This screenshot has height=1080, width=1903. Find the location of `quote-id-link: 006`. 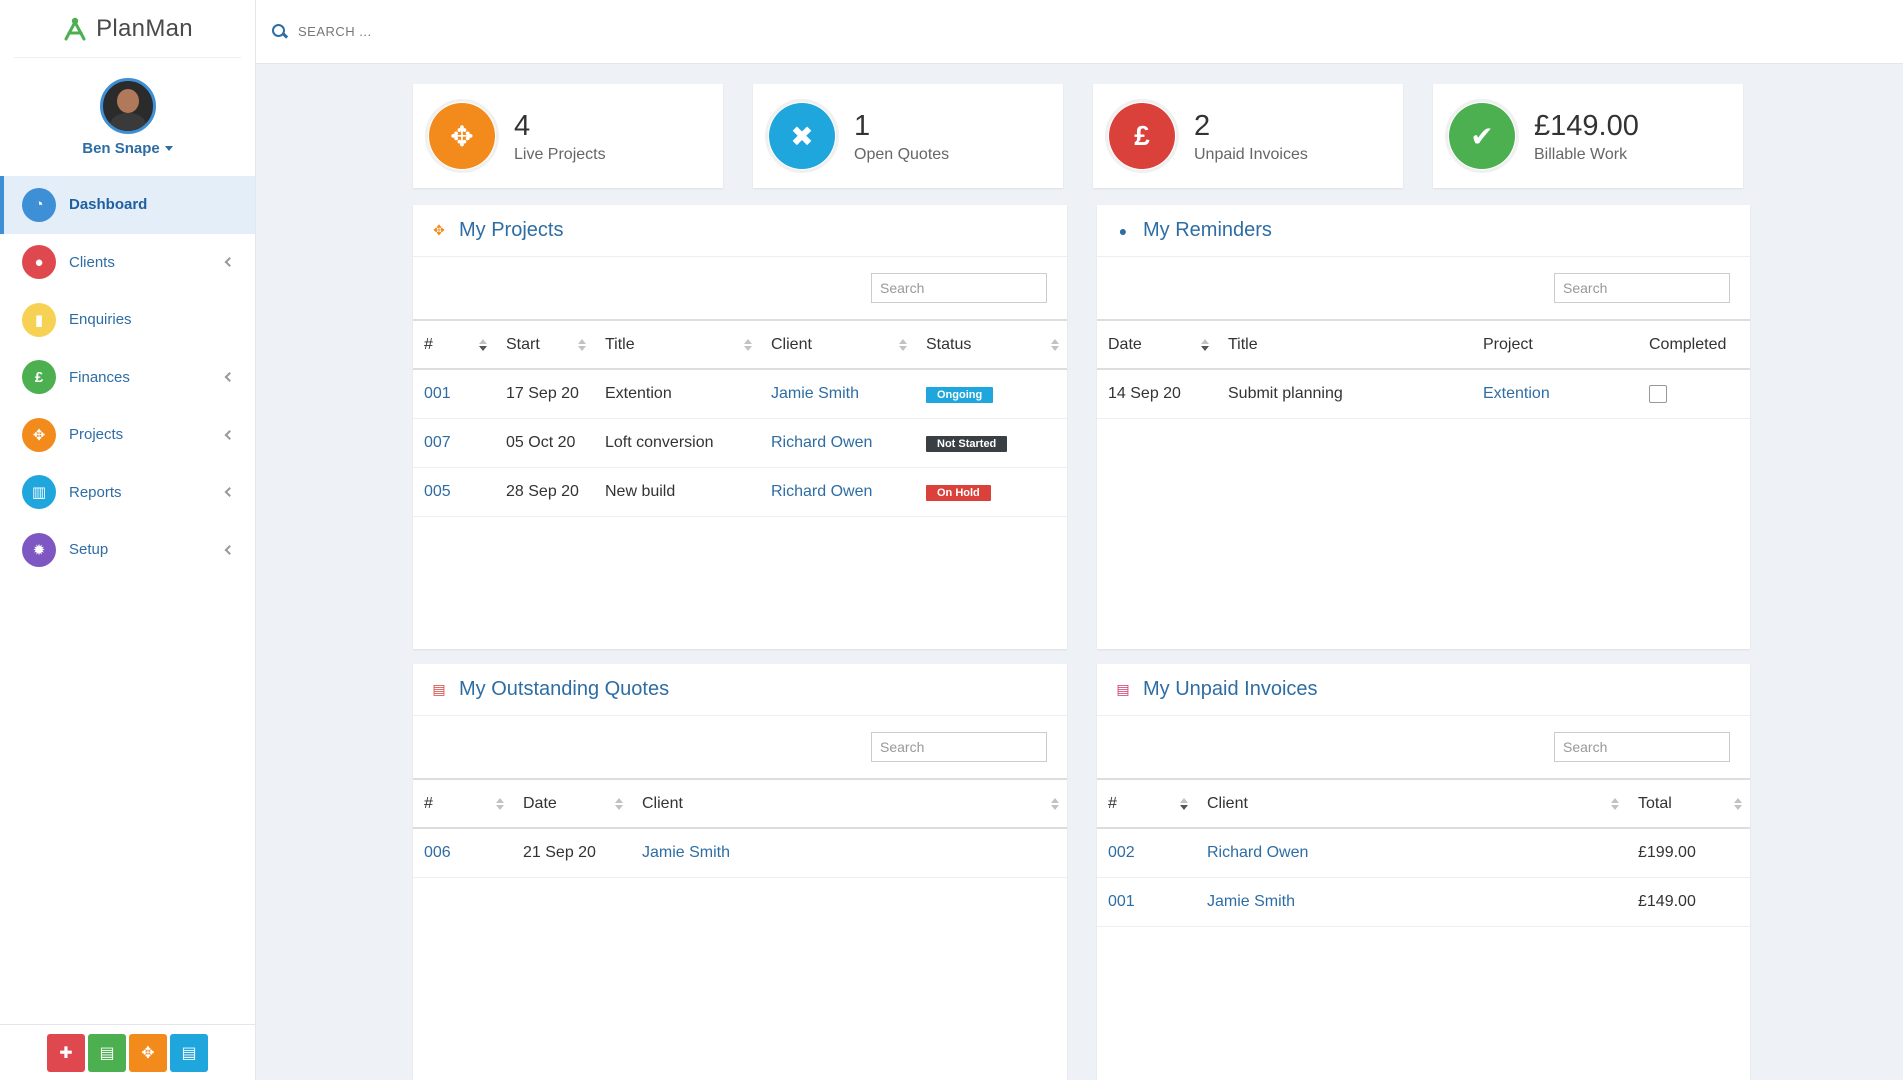

quote-id-link: 006 is located at coordinates (437, 852).